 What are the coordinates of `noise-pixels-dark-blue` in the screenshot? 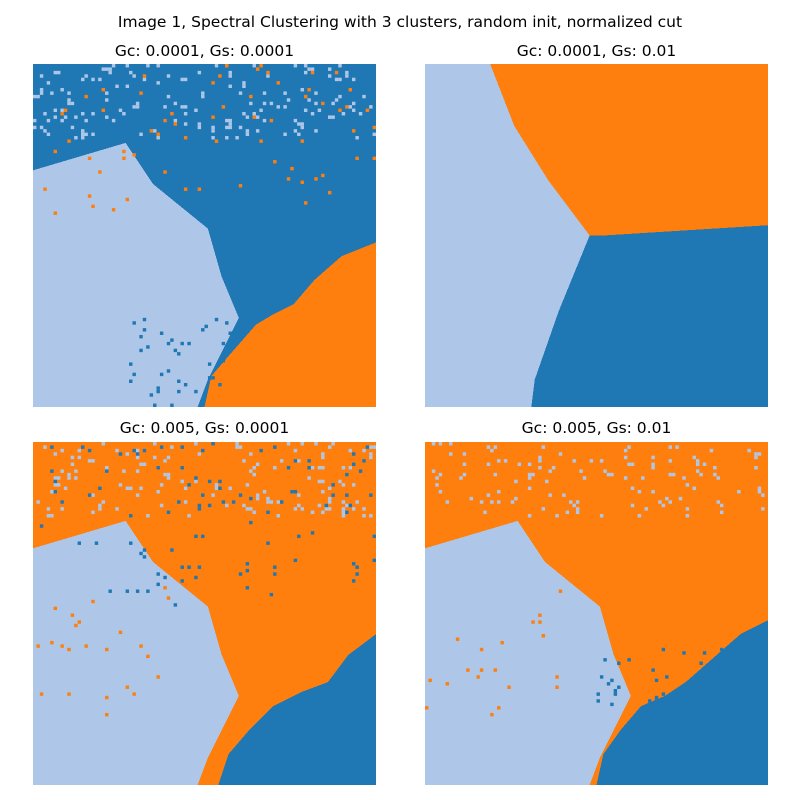 It's located at (207, 524).